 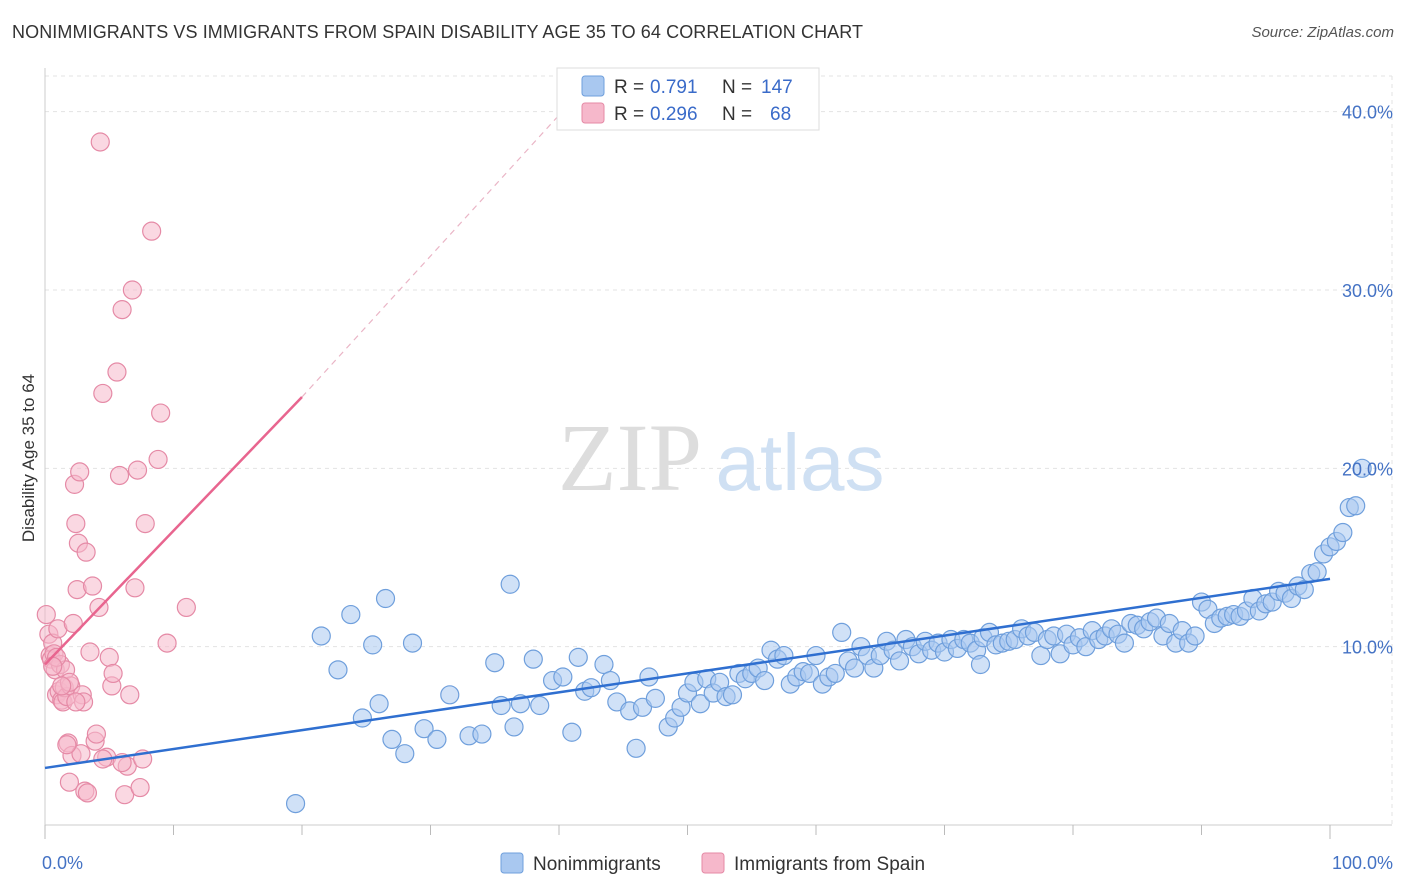 I want to click on watermark: ZIP atlas, so click(x=721, y=457).